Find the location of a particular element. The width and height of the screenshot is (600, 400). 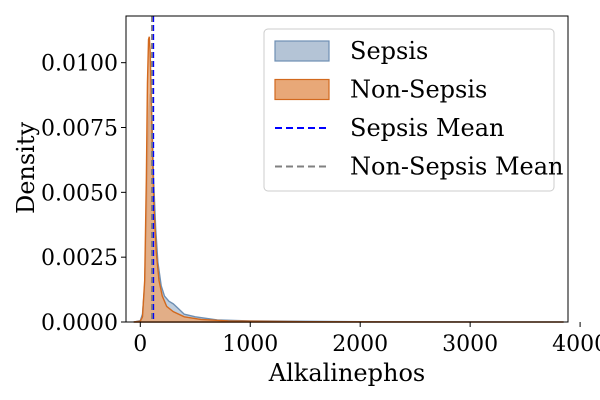

y-axis-label: Density is located at coordinates (26, 168).